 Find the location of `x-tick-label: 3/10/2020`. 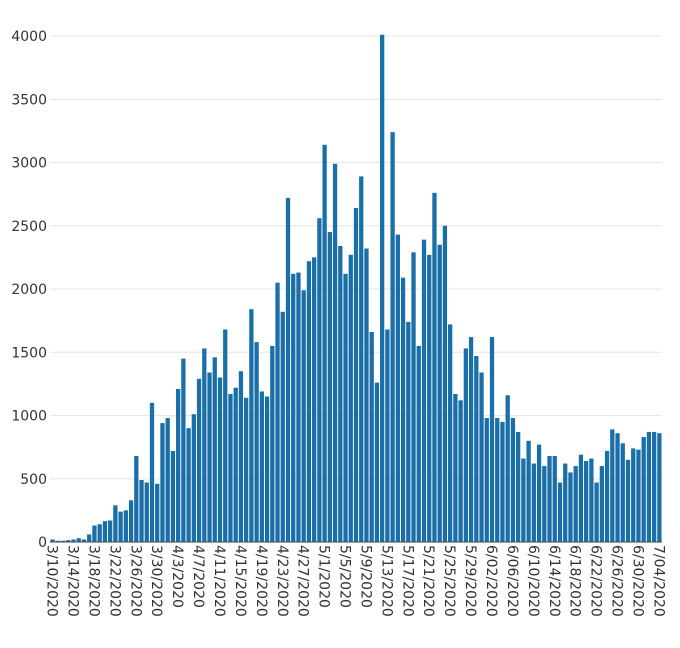

x-tick-label: 3/10/2020 is located at coordinates (52, 581).